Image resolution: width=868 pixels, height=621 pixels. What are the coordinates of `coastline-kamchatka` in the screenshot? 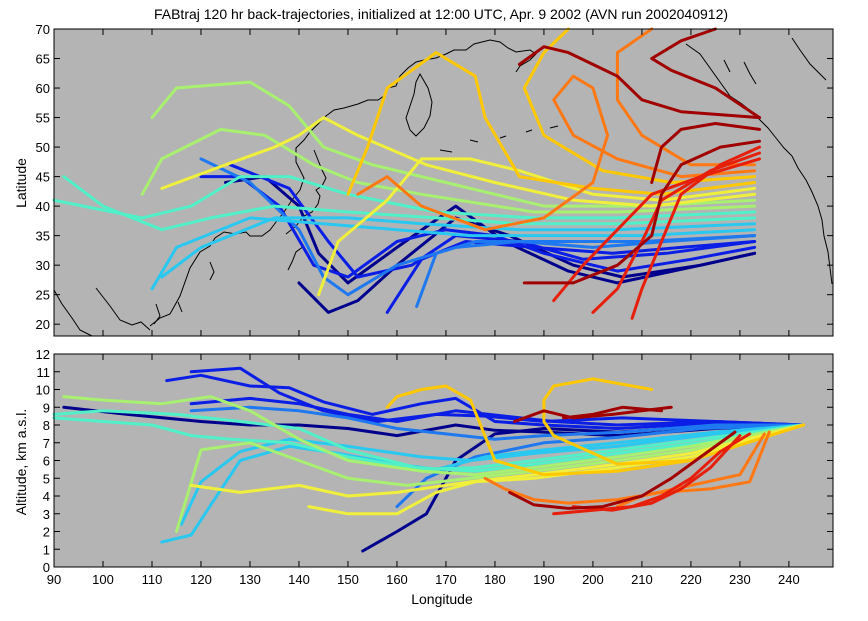 It's located at (419, 104).